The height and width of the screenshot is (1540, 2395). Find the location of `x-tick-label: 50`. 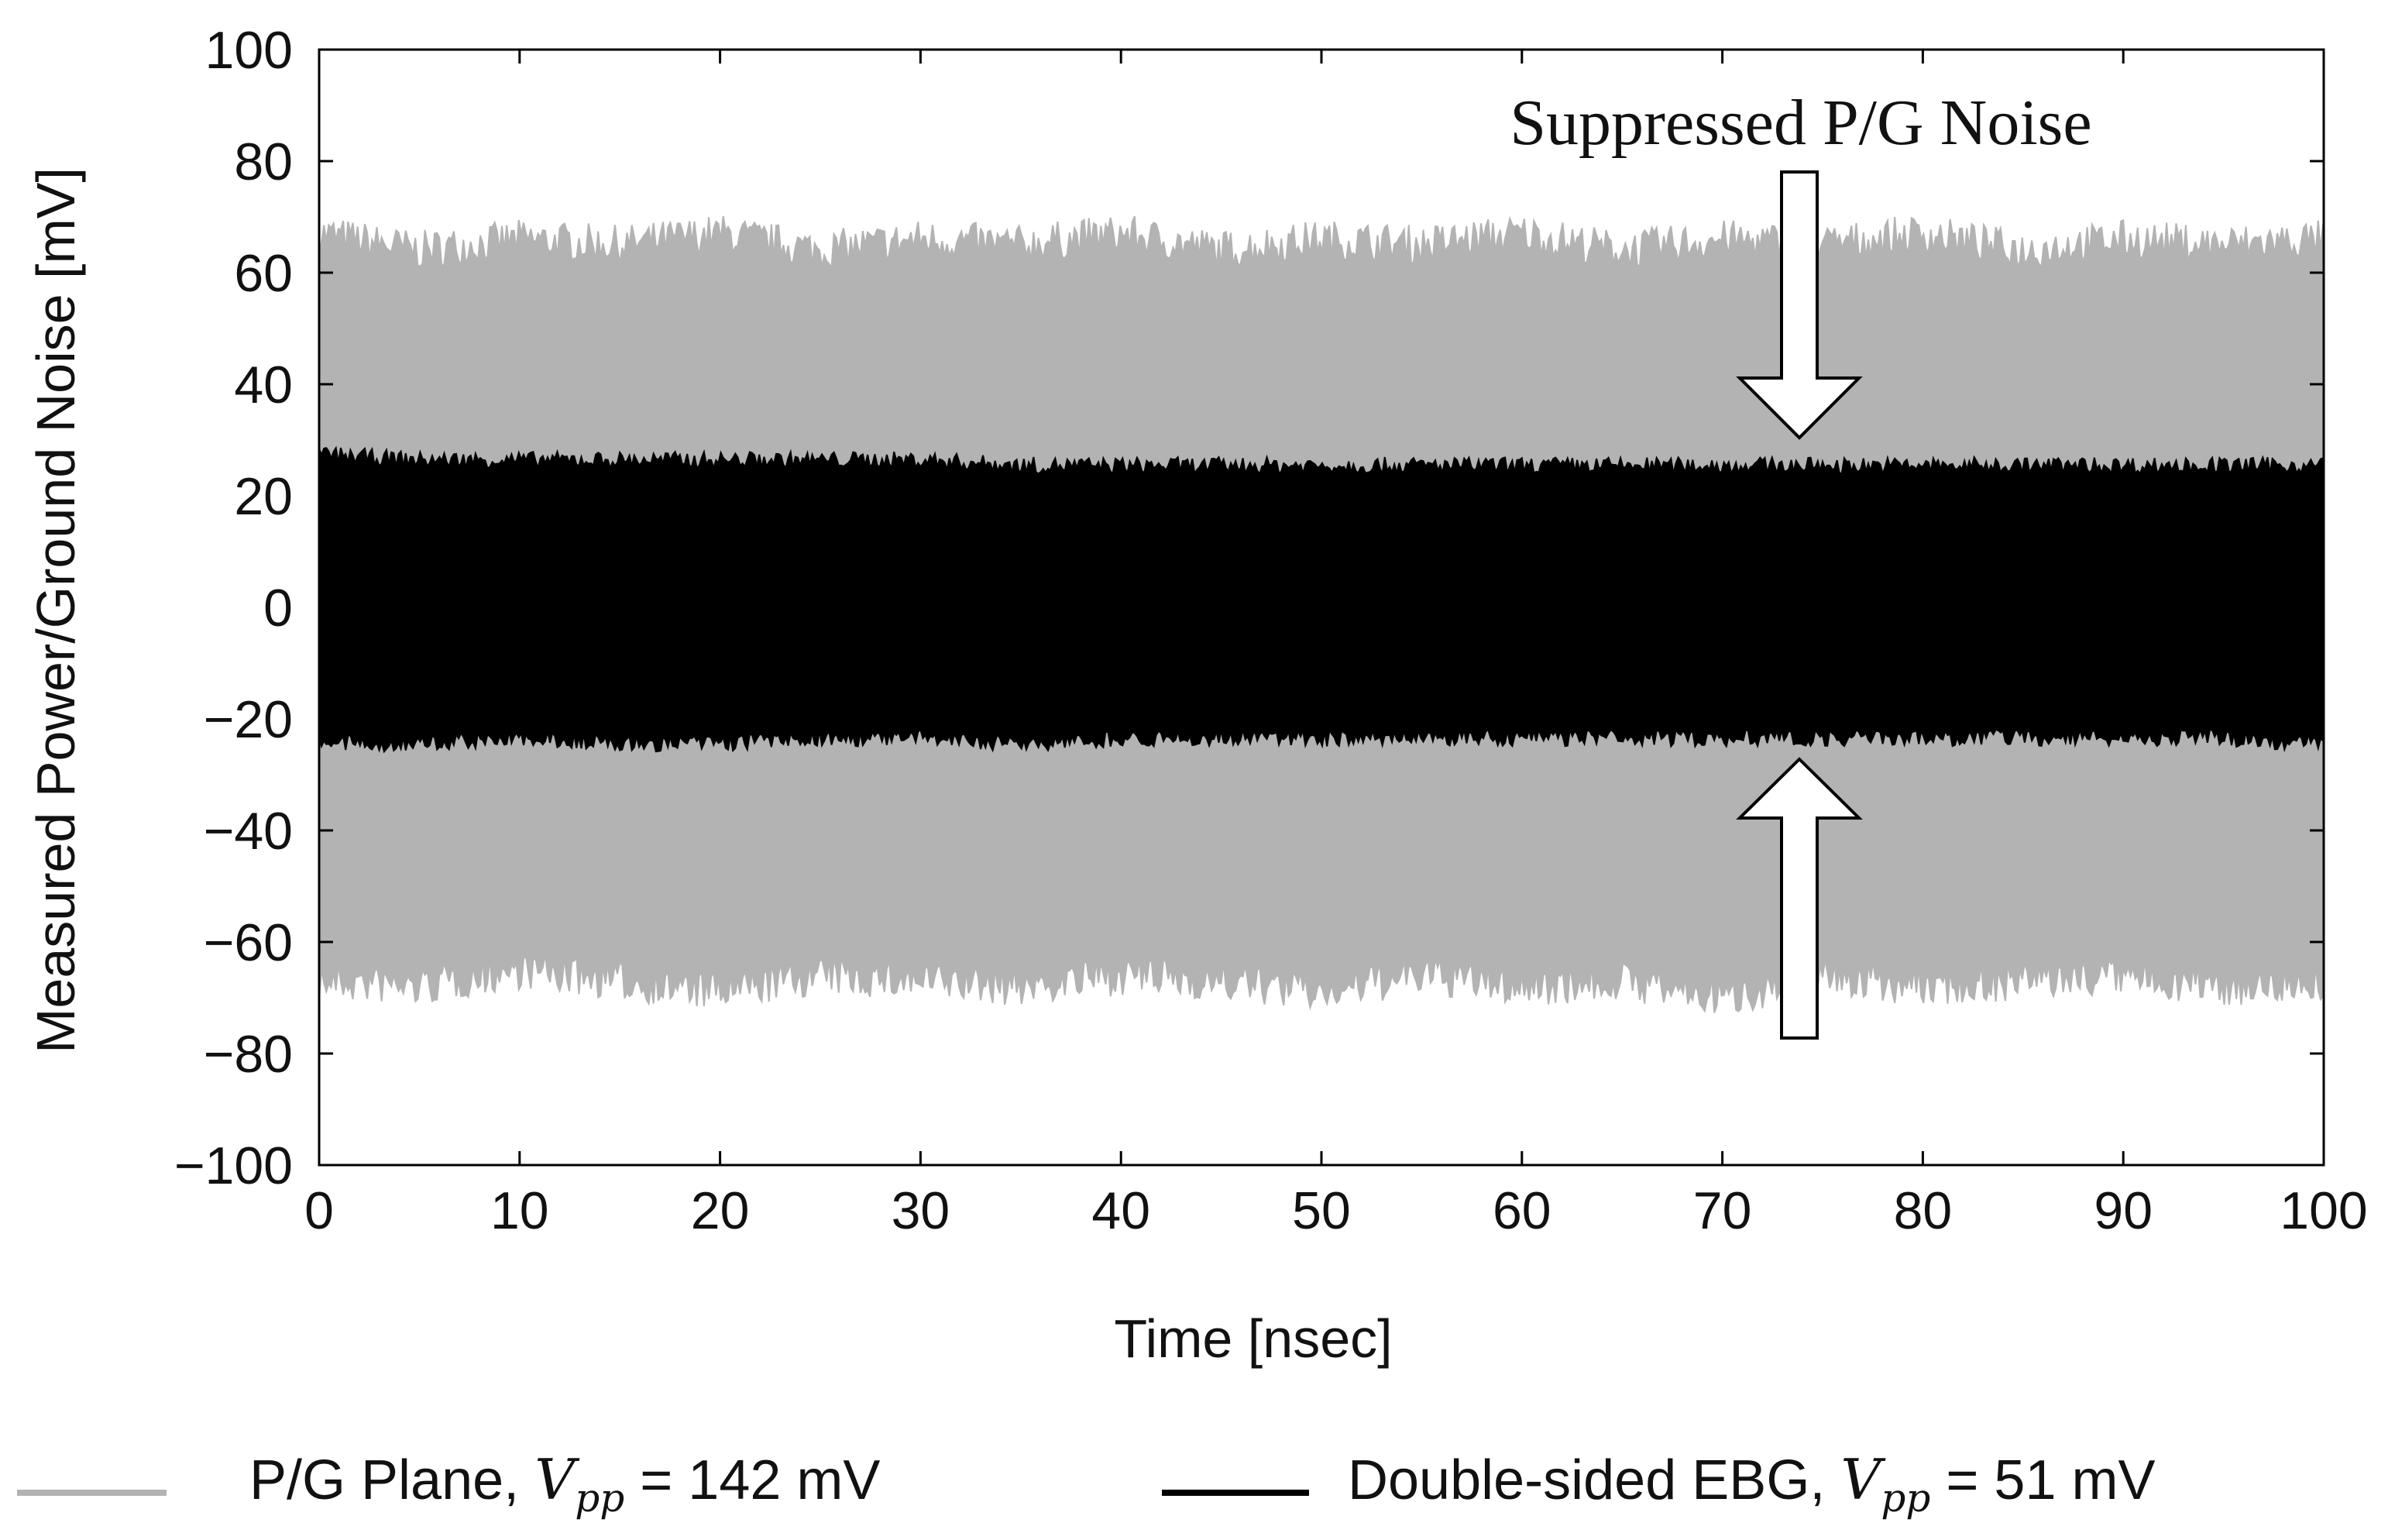

x-tick-label: 50 is located at coordinates (1321, 1210).